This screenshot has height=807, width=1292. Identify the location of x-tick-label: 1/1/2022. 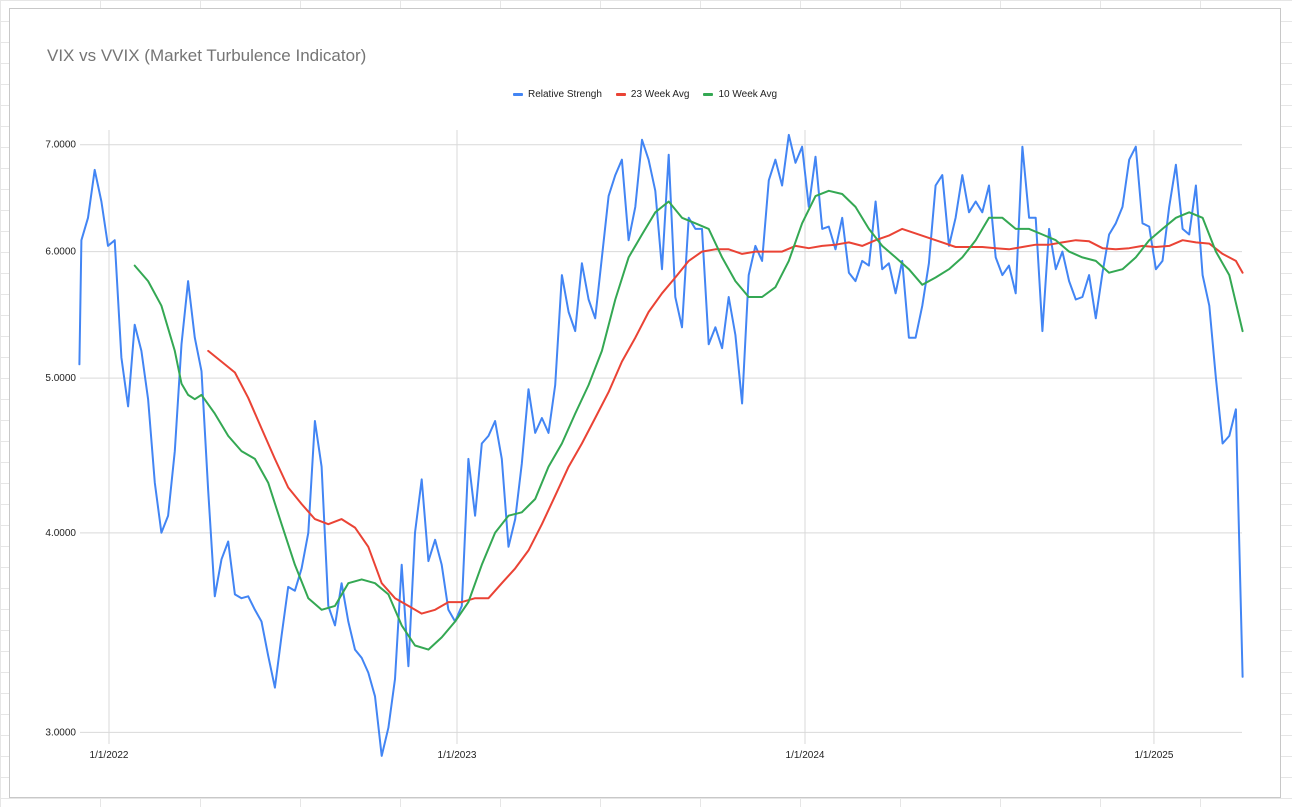
(109, 755).